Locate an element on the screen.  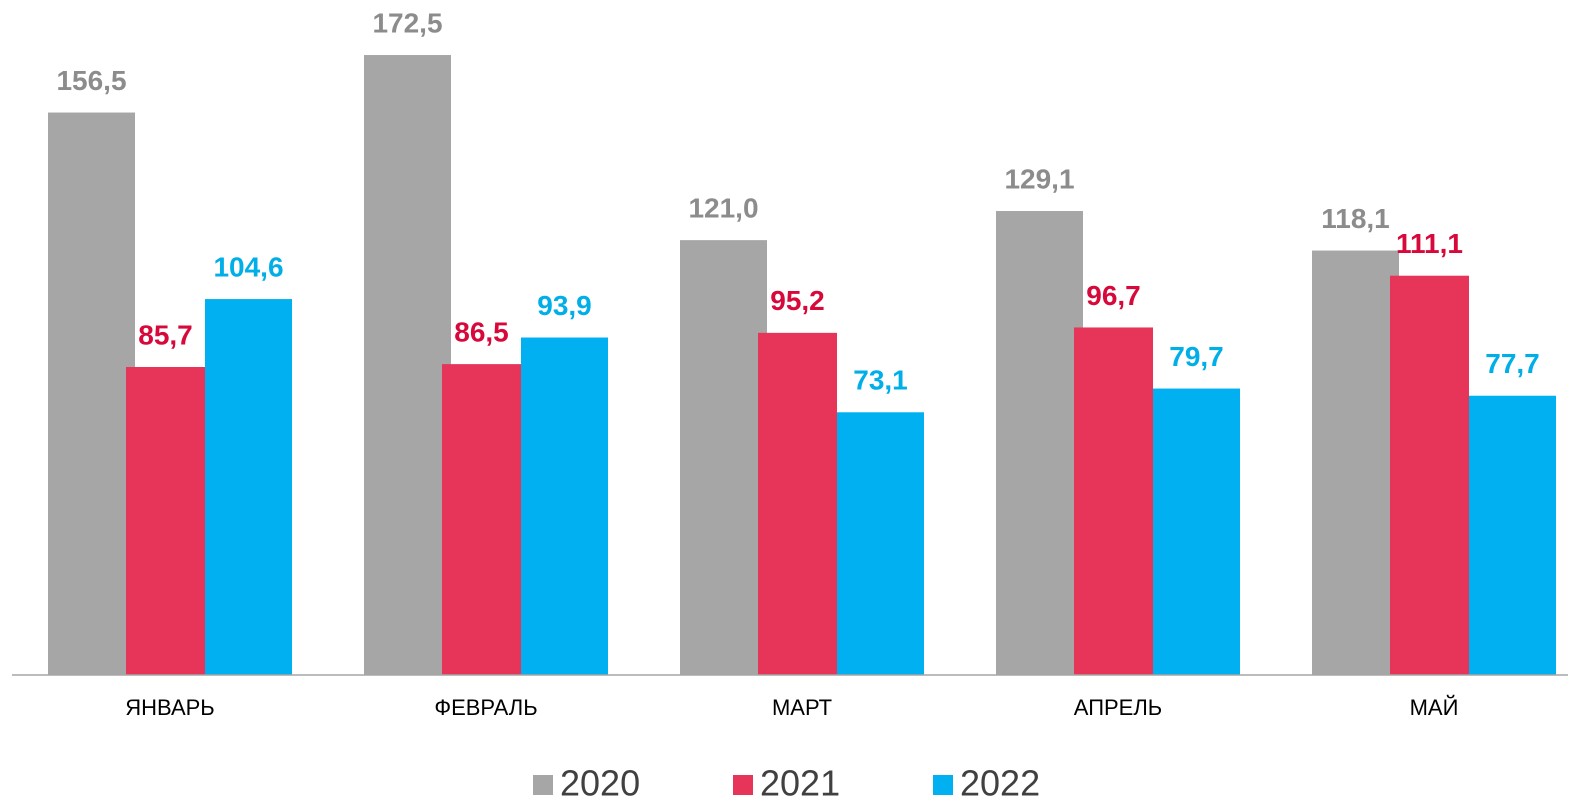
x-tick-label: ФЕВРАЛЬ is located at coordinates (485, 707).